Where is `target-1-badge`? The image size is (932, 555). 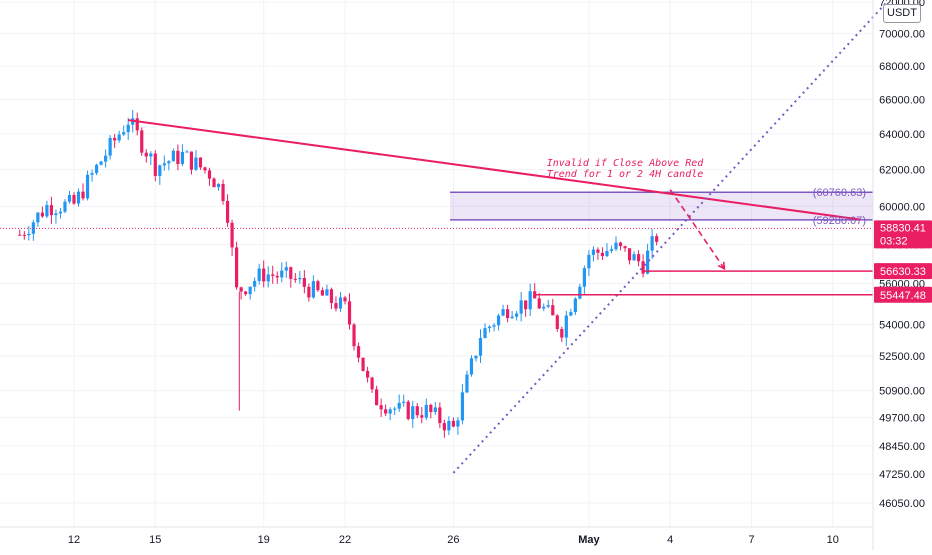 target-1-badge is located at coordinates (903, 271).